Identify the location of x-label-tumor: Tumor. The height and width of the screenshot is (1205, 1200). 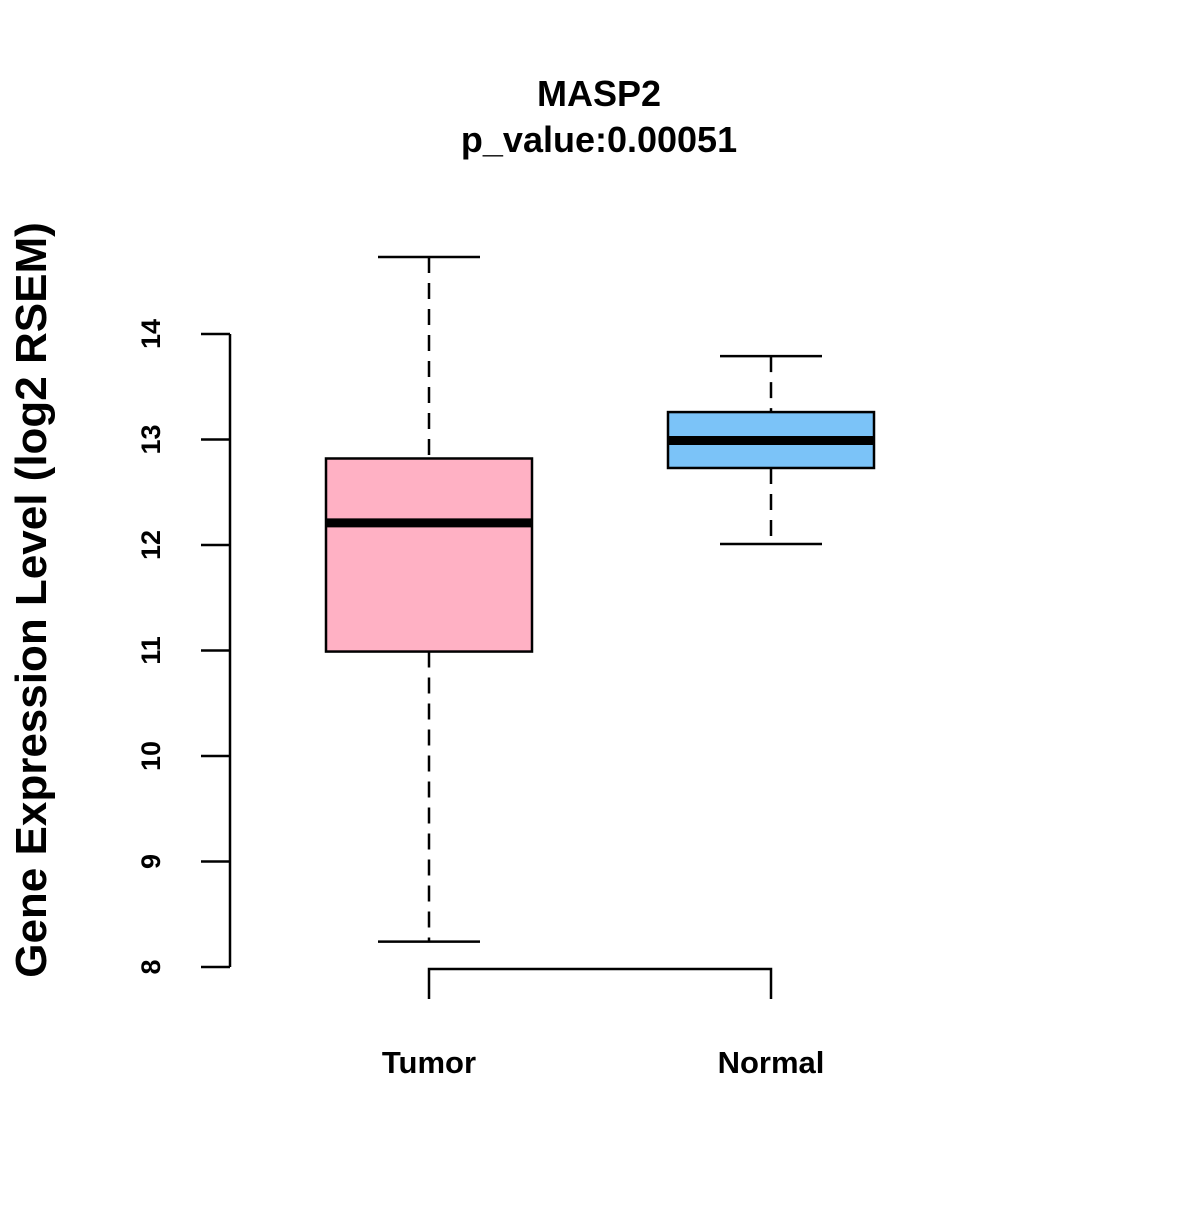
(429, 1062).